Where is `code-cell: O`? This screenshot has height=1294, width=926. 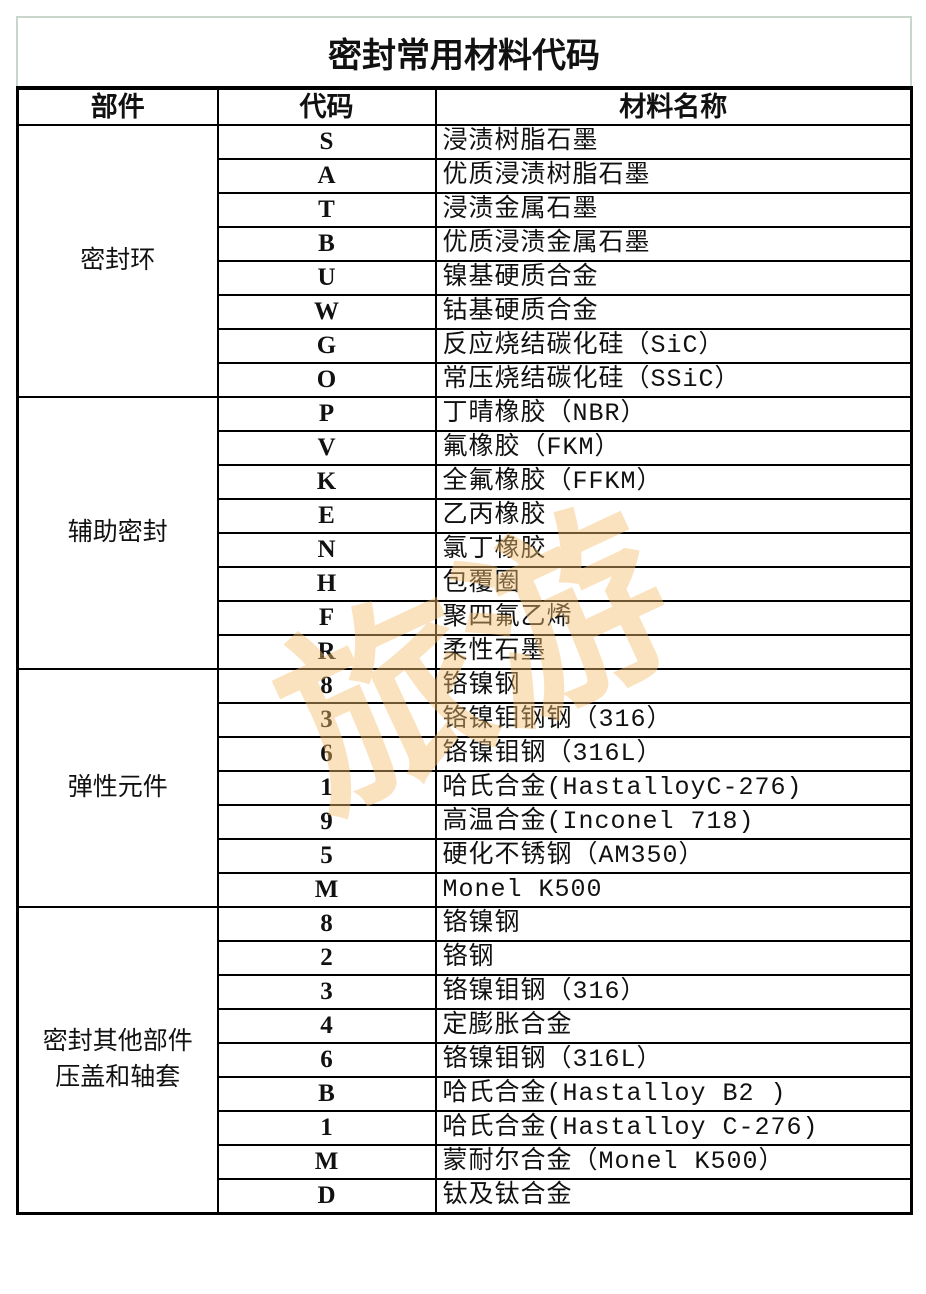
code-cell: O is located at coordinates (326, 380).